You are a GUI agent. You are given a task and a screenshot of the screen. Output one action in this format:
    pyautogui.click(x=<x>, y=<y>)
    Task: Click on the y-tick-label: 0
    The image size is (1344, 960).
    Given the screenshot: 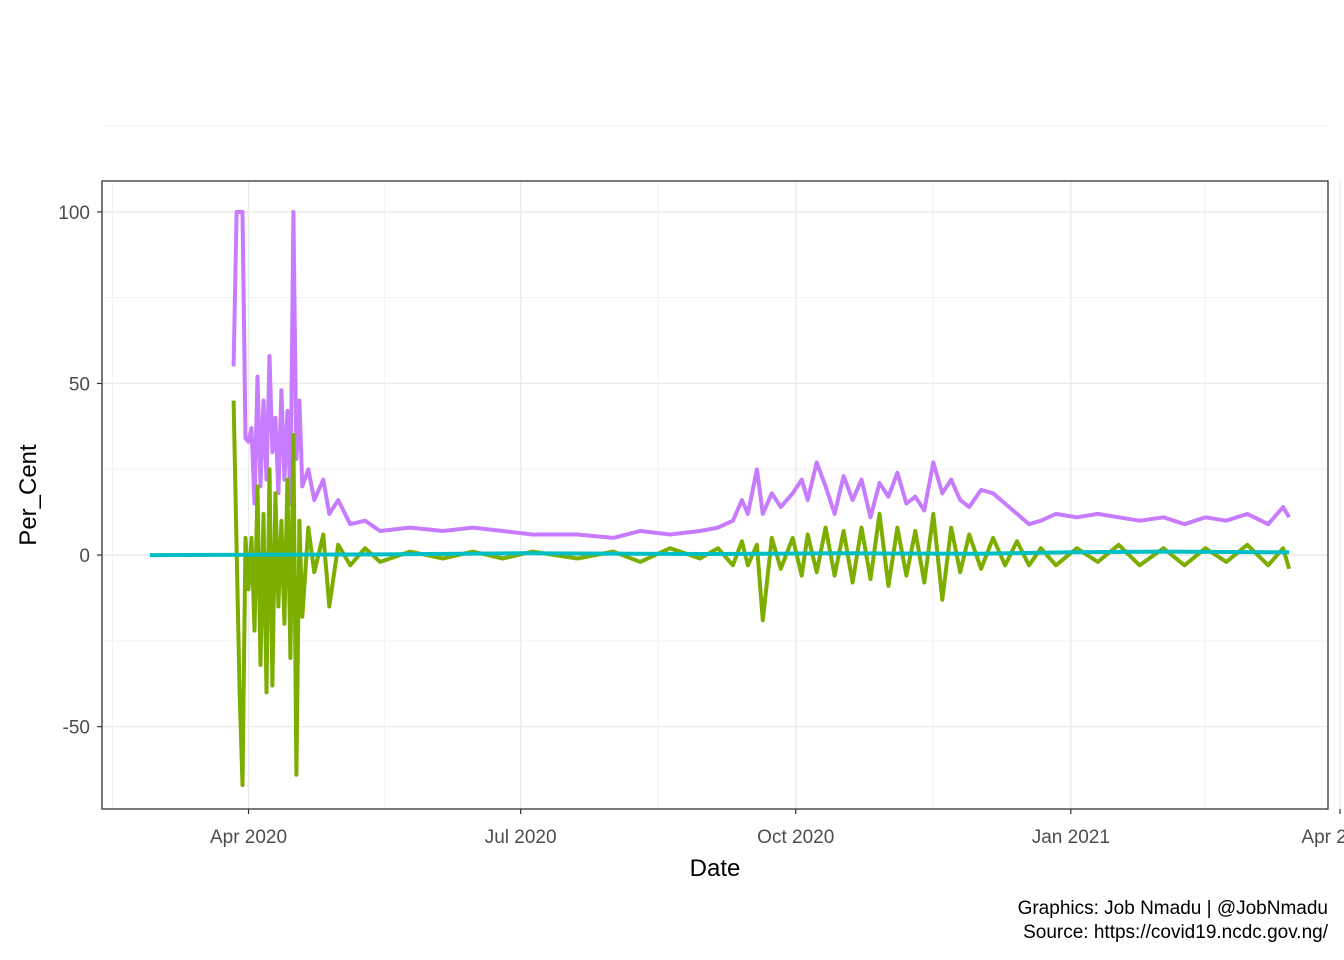 What is the action you would take?
    pyautogui.click(x=84, y=556)
    